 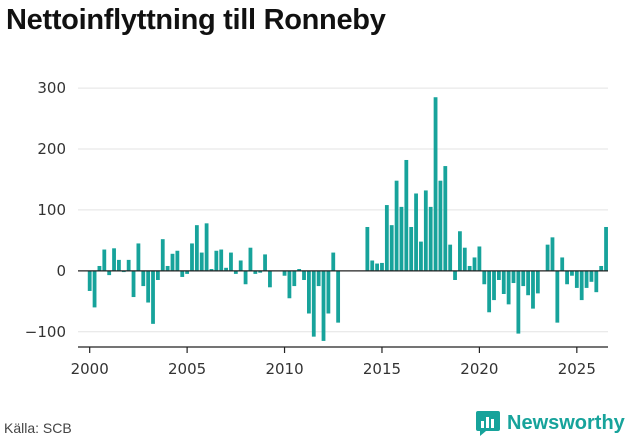 I want to click on chart-title: Nettoinflyttning till Ronneby, so click(x=196, y=20).